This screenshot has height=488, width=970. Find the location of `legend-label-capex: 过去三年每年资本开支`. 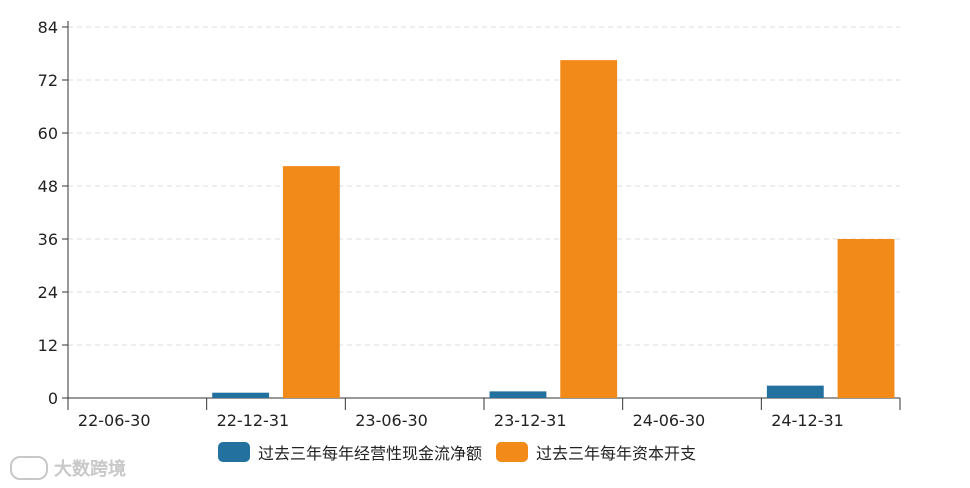

legend-label-capex: 过去三年每年资本开支 is located at coordinates (616, 453).